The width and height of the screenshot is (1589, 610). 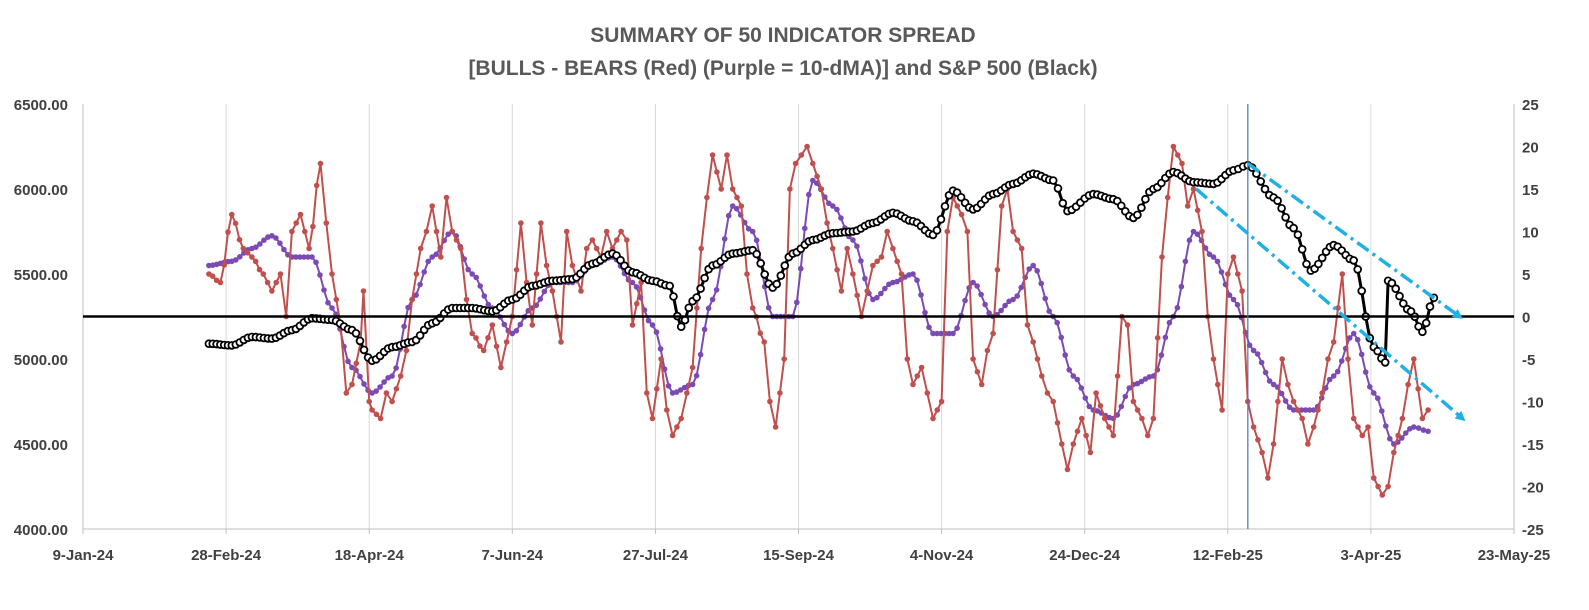 What do you see at coordinates (1528, 360) in the screenshot?
I see `y-right-tick-label: -5` at bounding box center [1528, 360].